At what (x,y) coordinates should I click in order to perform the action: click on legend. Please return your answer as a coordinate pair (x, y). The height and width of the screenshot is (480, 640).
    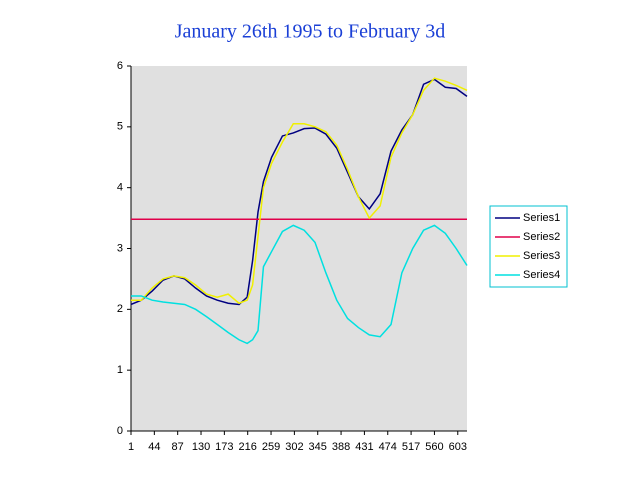
    Looking at the image, I should click on (528, 246).